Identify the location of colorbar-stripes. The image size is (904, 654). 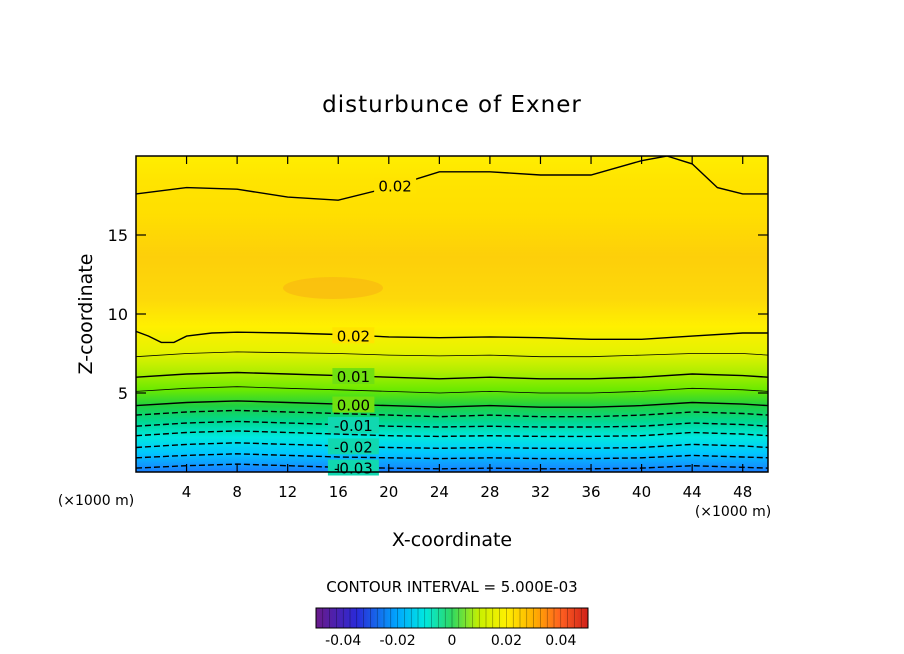
(452, 618).